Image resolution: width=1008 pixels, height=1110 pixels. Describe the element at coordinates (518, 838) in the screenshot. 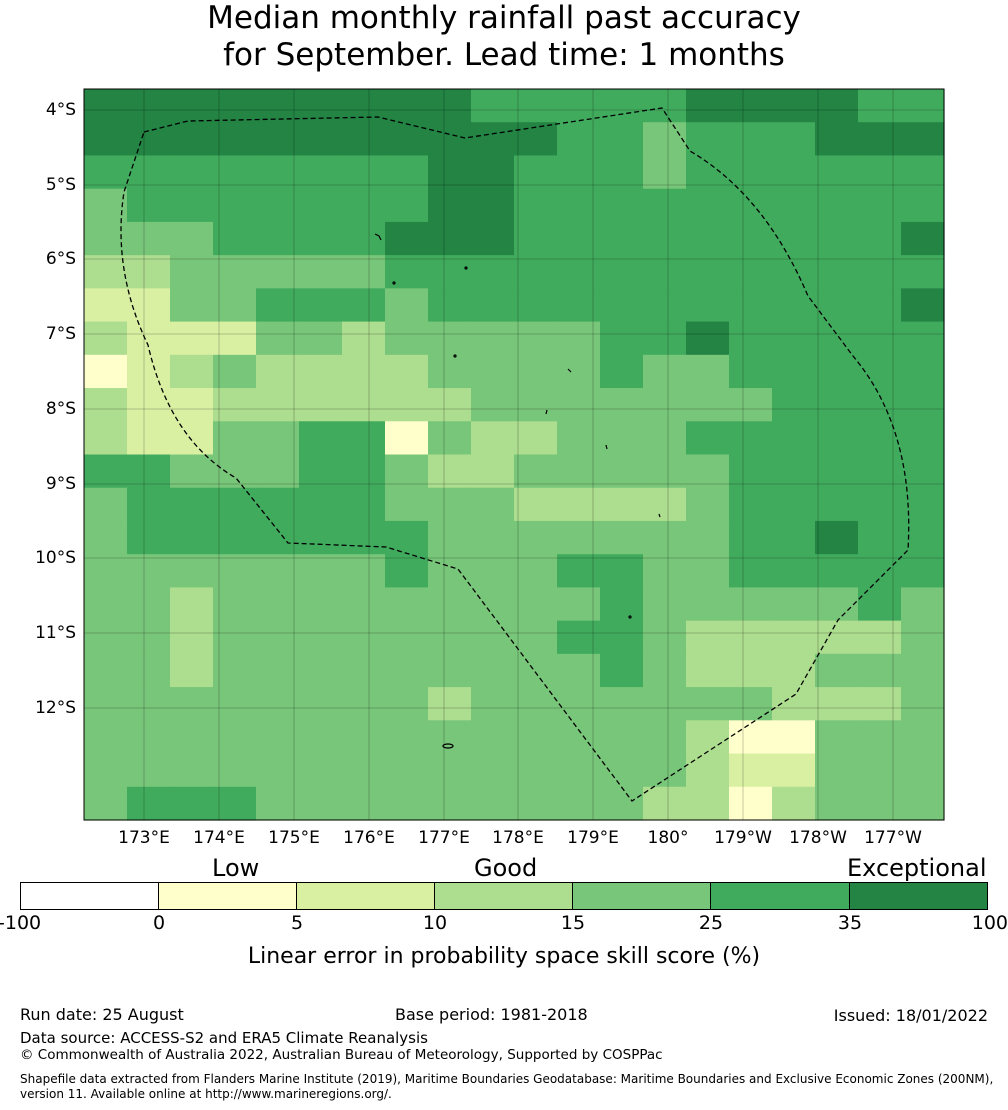

I see `lon-label-178e: 178°E` at that location.